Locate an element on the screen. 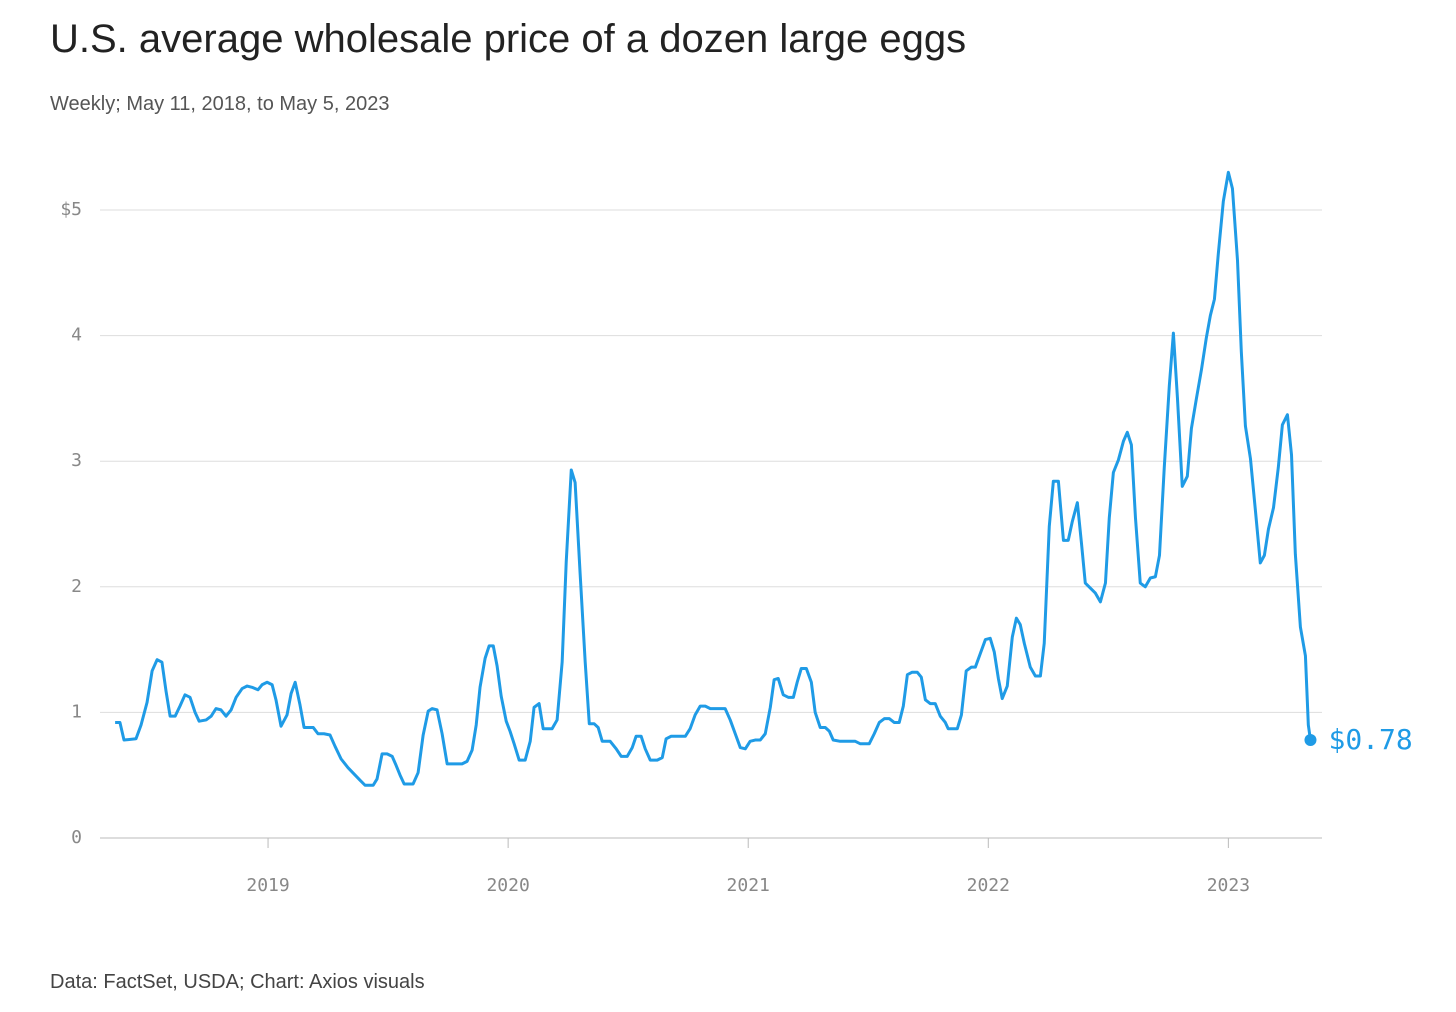  x-tick-label: 2019 is located at coordinates (267, 885).